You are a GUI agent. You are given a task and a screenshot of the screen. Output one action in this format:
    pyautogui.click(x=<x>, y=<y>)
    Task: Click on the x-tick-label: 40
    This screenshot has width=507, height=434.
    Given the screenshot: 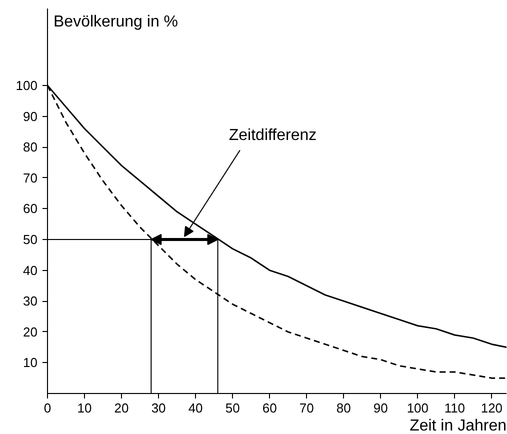 What is the action you would take?
    pyautogui.click(x=195, y=408)
    